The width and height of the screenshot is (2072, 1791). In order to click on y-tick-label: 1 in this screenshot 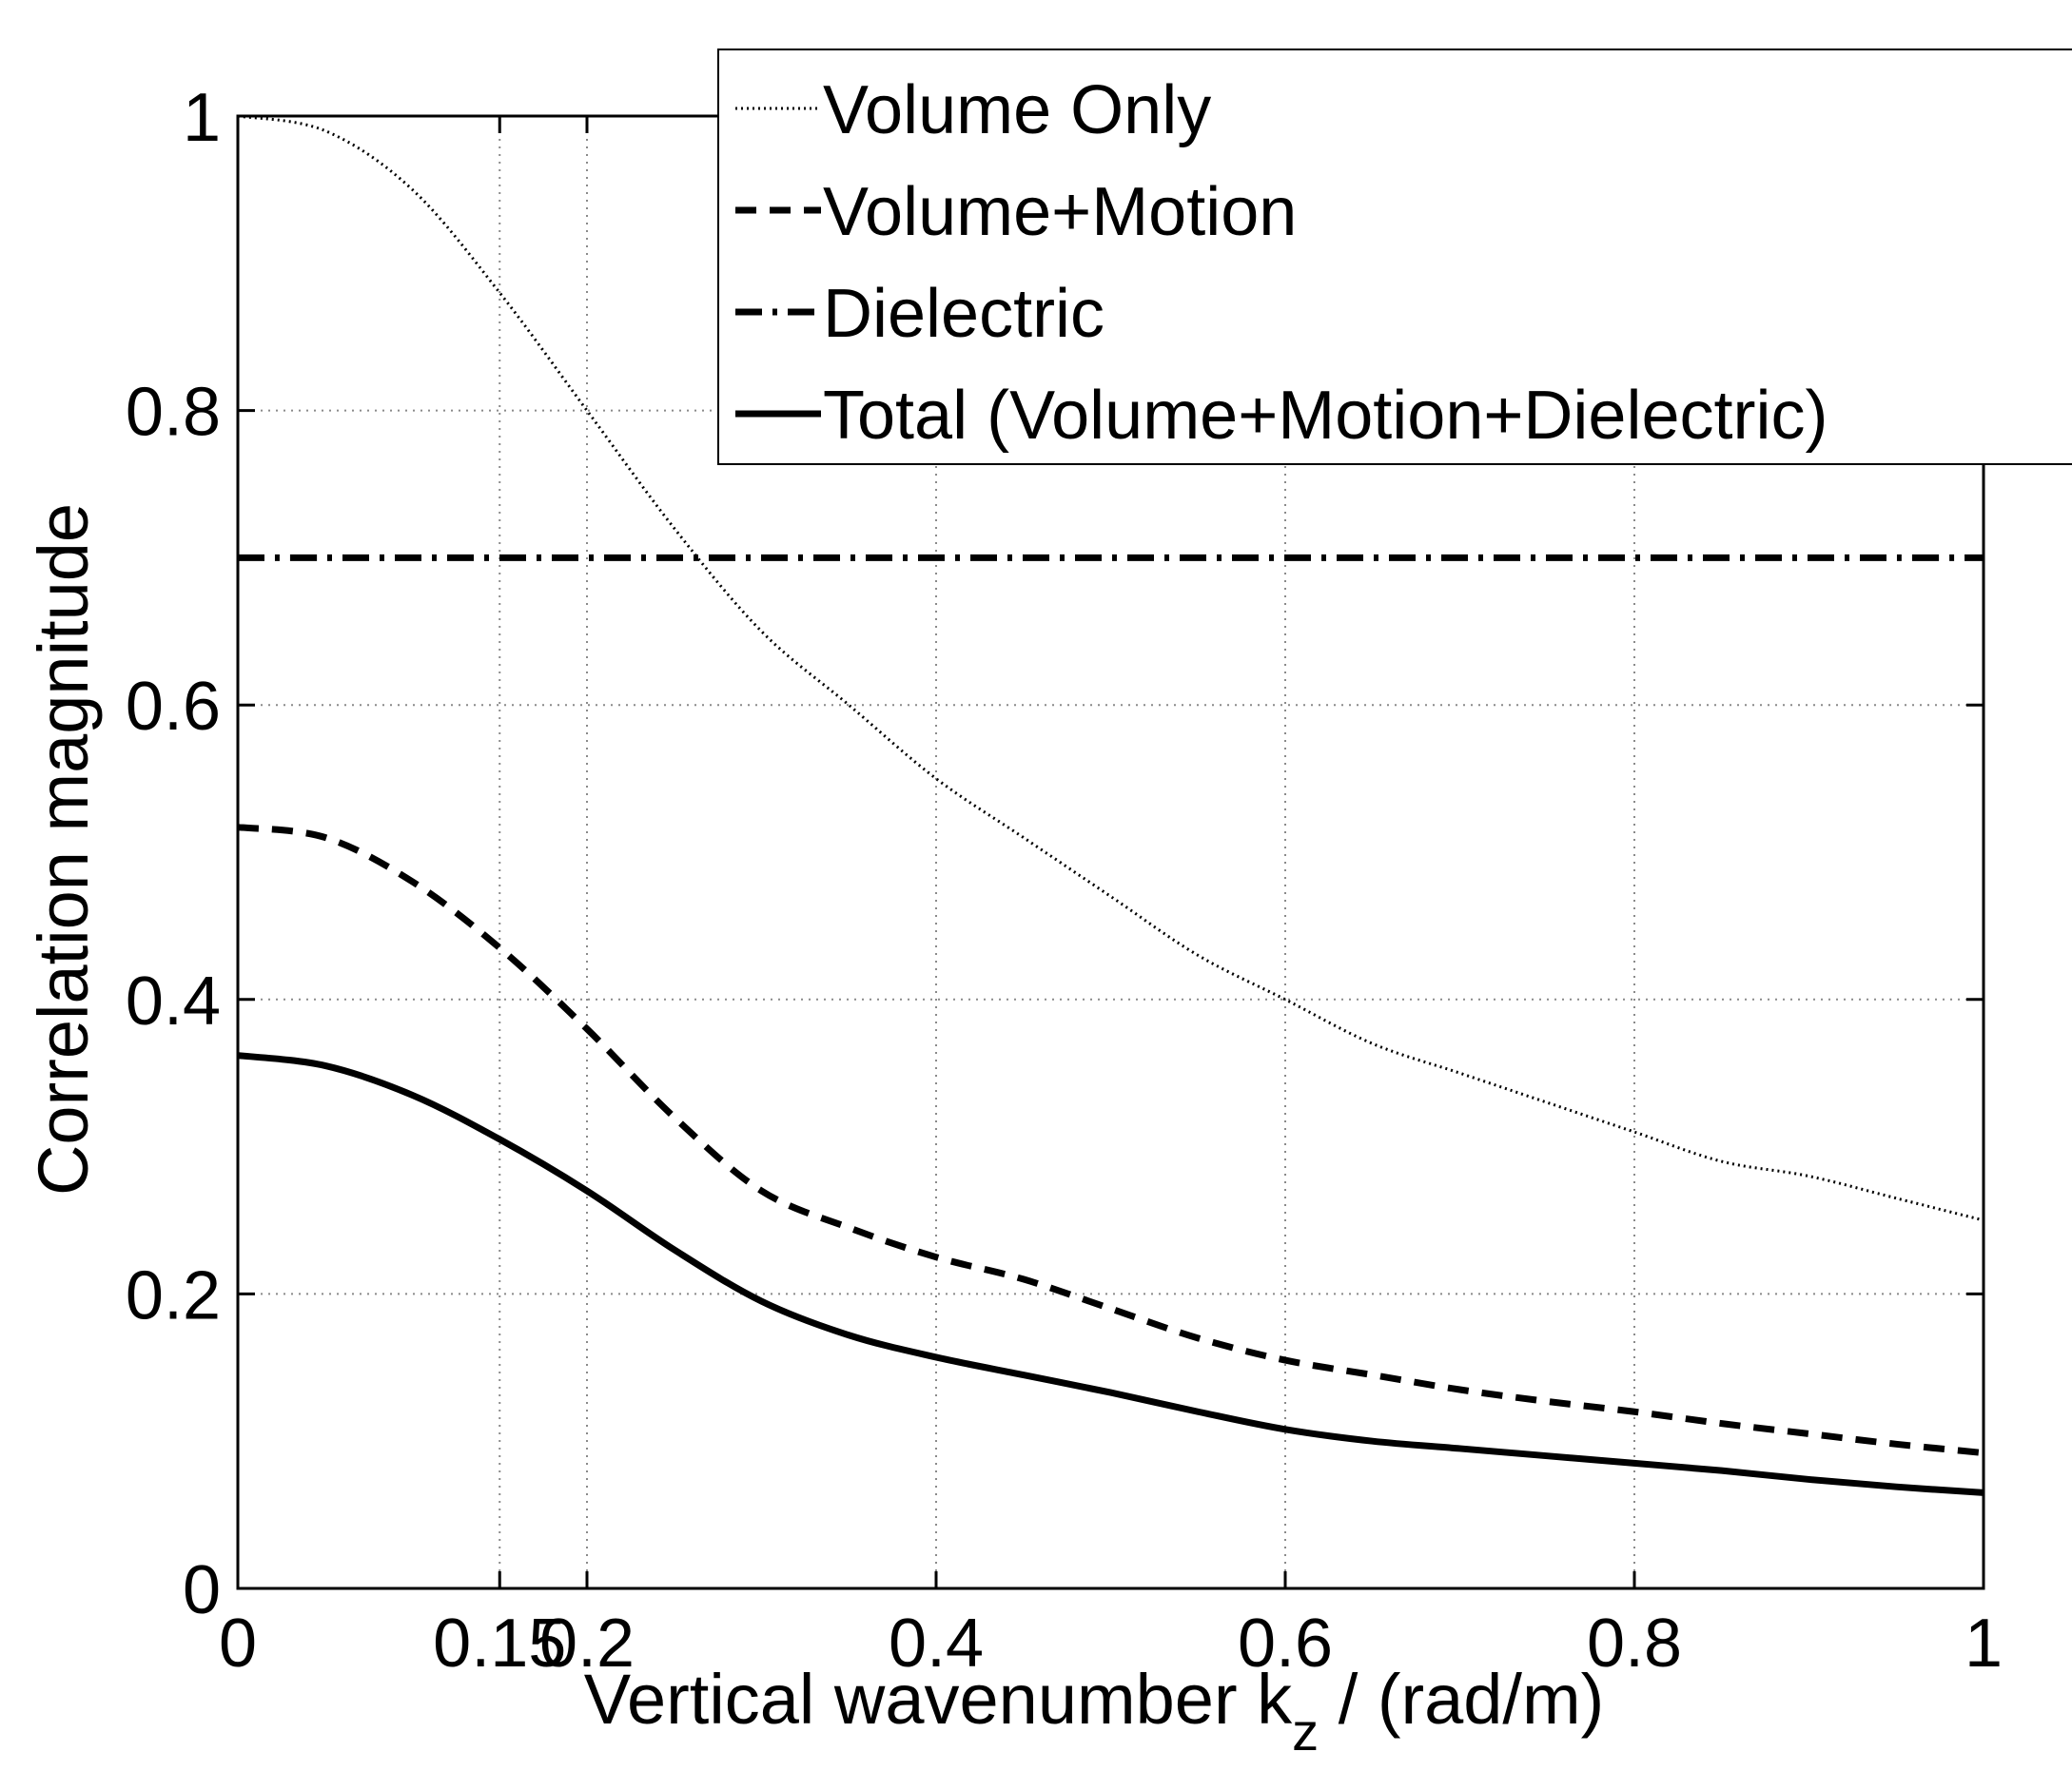, I will do `click(202, 118)`.